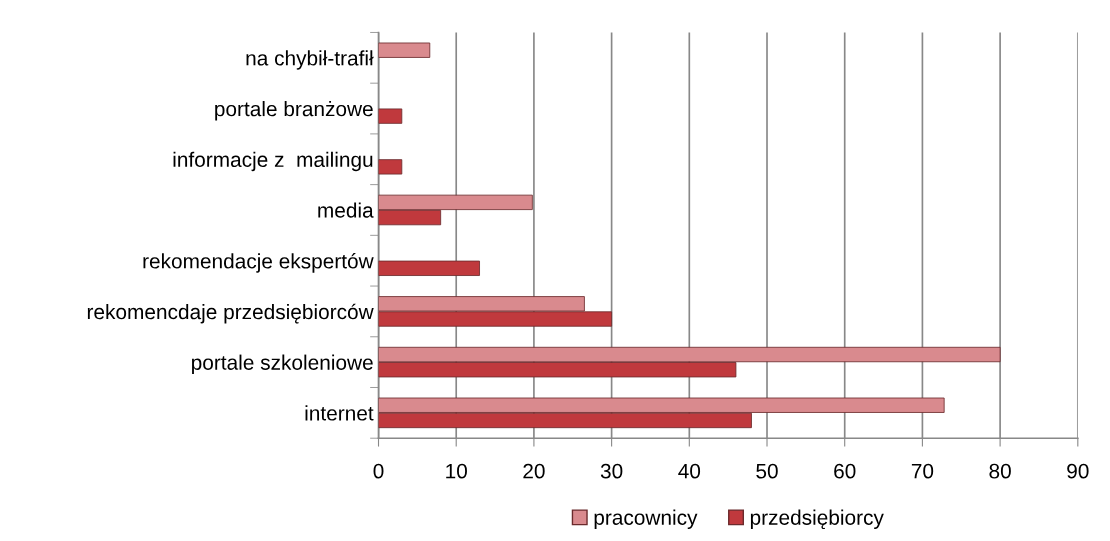 This screenshot has width=1110, height=541. Describe the element at coordinates (1078, 471) in the screenshot. I see `x-tick-label: 90` at that location.